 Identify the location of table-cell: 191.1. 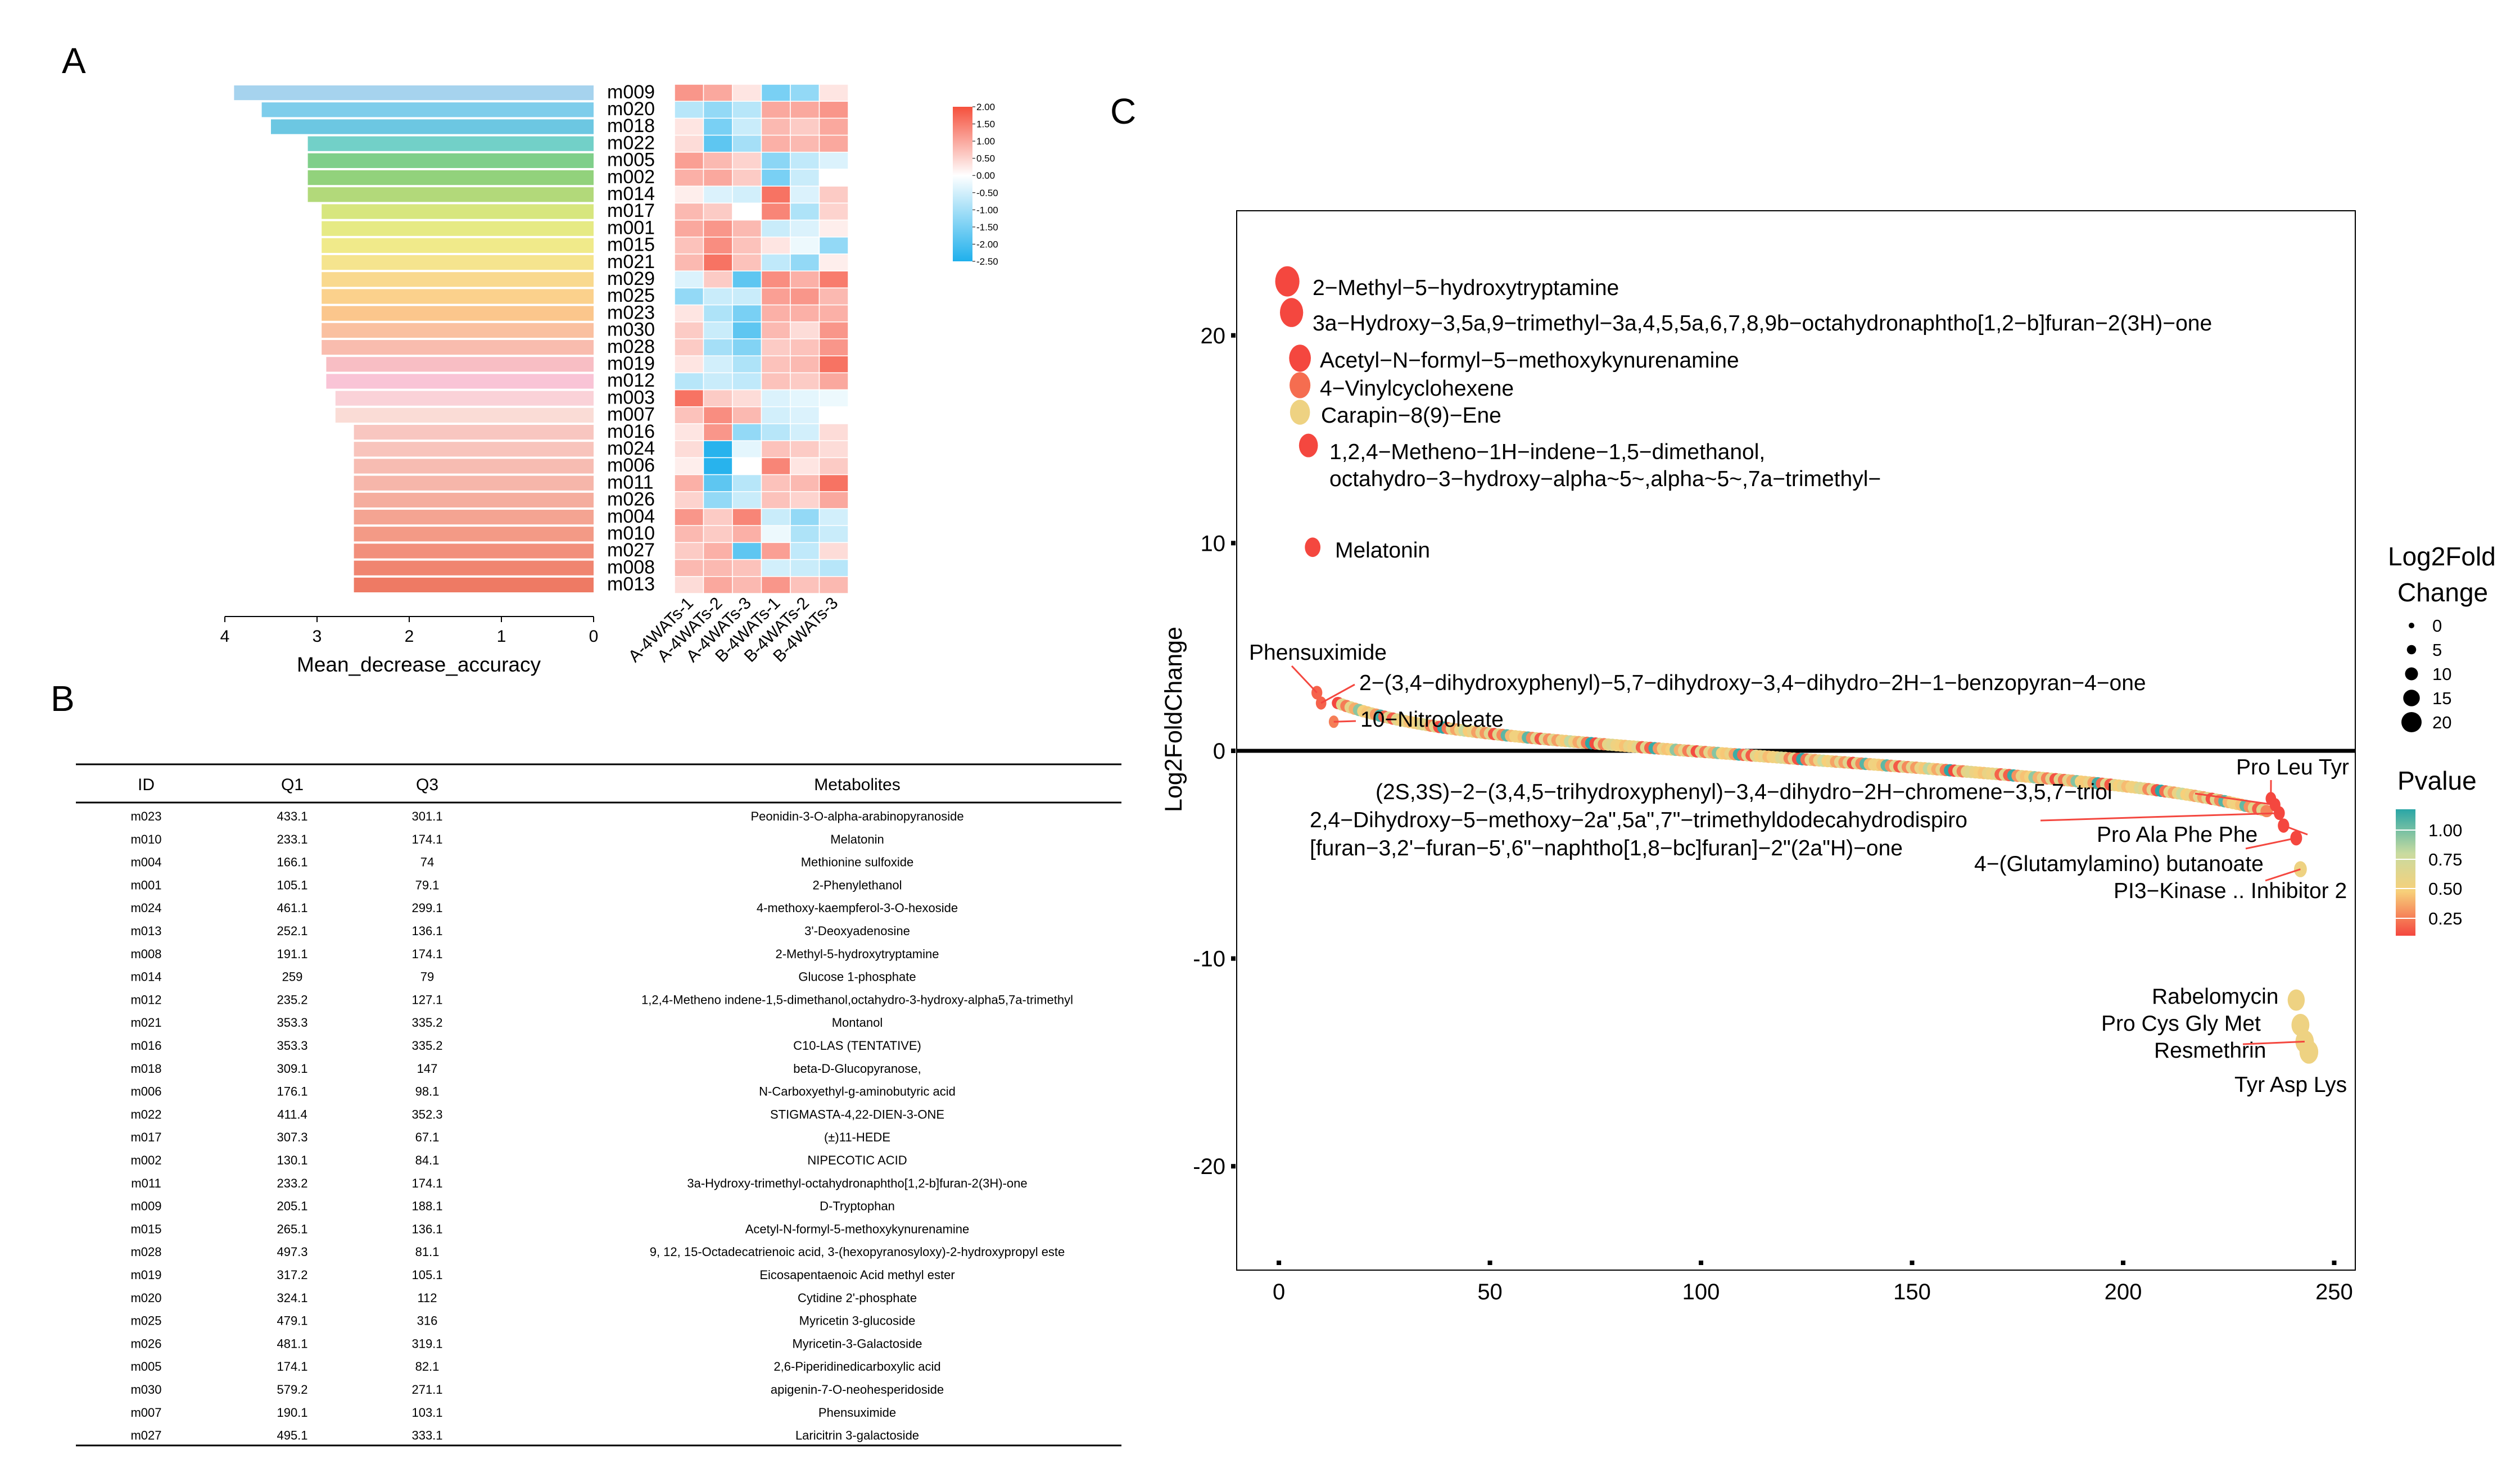
(292, 954).